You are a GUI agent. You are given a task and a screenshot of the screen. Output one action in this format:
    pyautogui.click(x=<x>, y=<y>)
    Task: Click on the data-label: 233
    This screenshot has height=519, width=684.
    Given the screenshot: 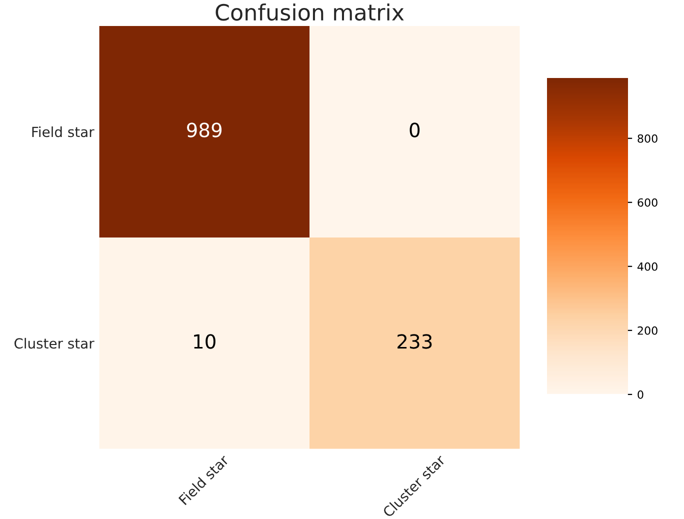 What is the action you would take?
    pyautogui.click(x=415, y=341)
    